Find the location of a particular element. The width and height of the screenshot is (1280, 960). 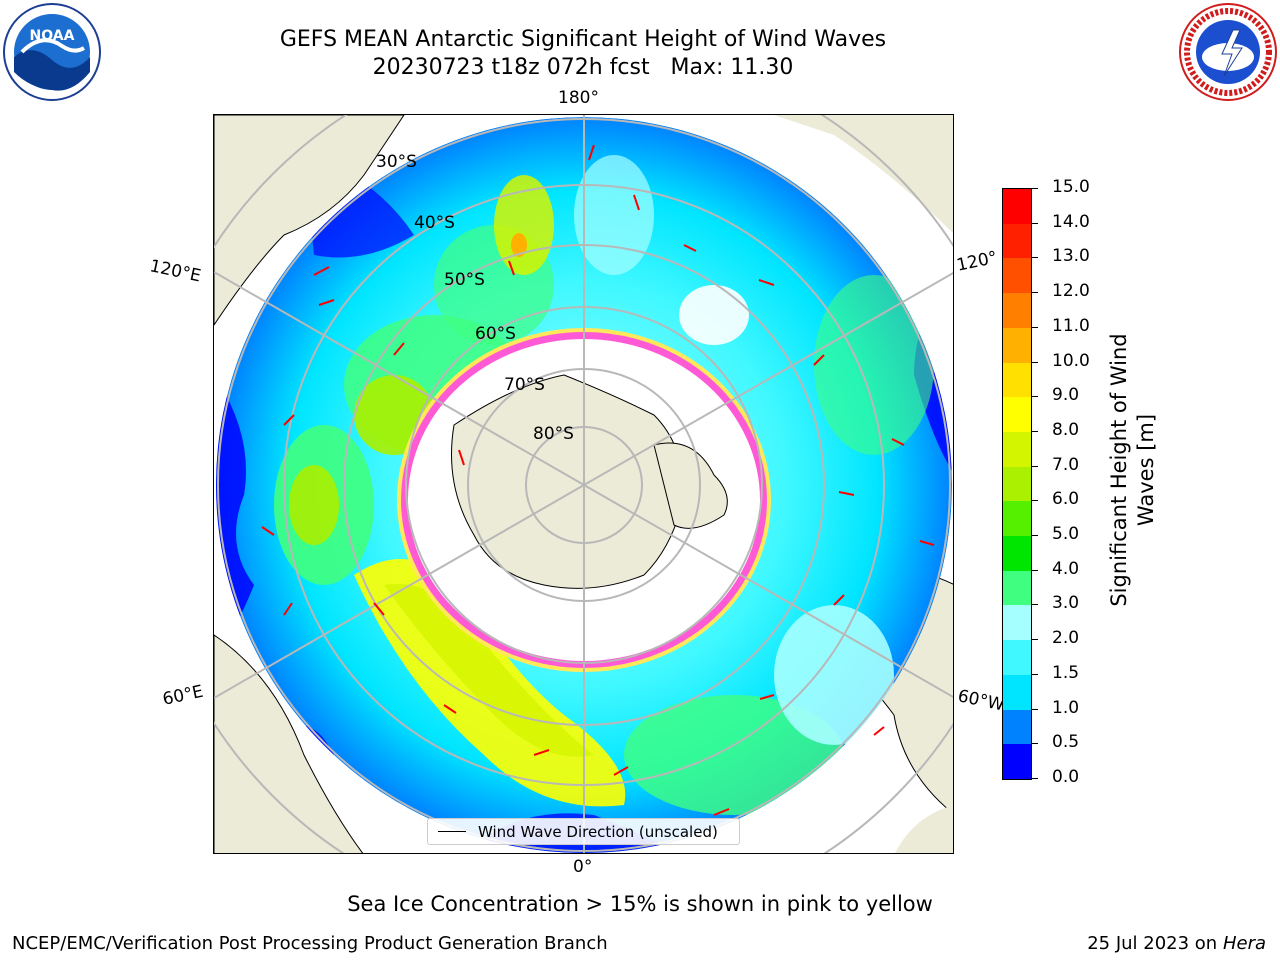

colorbar-tick-label: 2.0 is located at coordinates (1066, 638).